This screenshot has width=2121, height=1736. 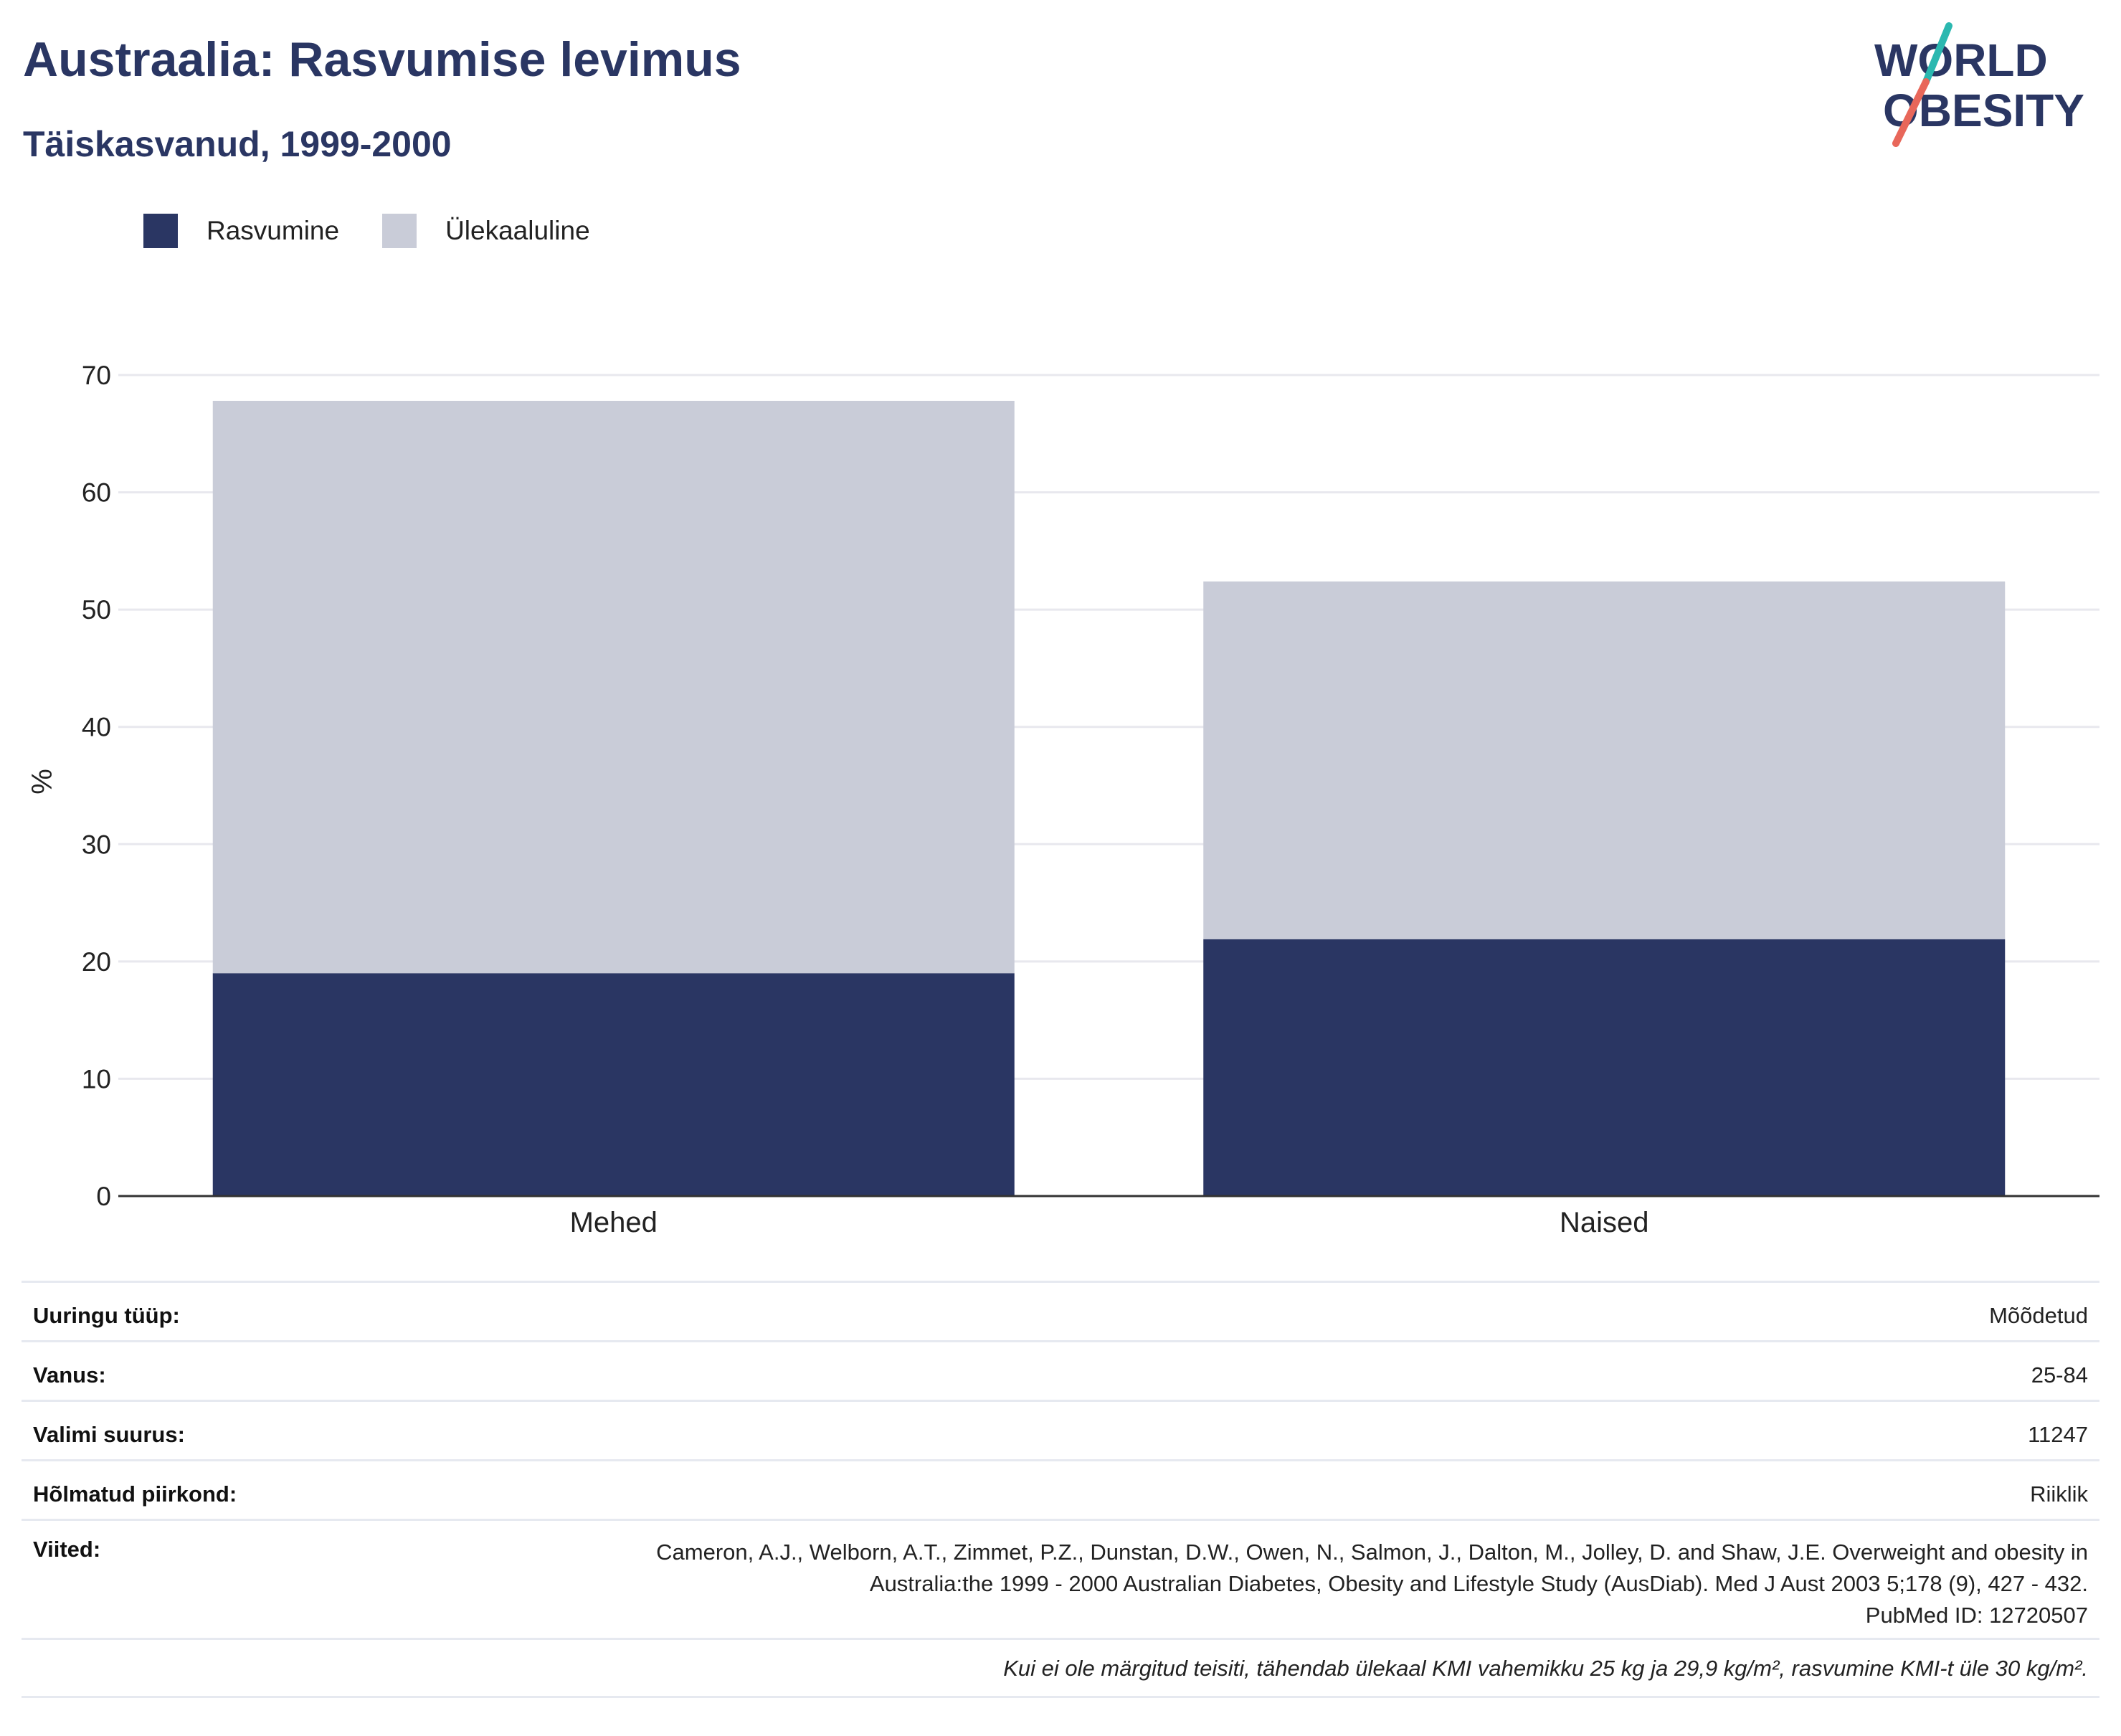 What do you see at coordinates (517, 230) in the screenshot?
I see `legend-label-overweight: Ülekaaluline` at bounding box center [517, 230].